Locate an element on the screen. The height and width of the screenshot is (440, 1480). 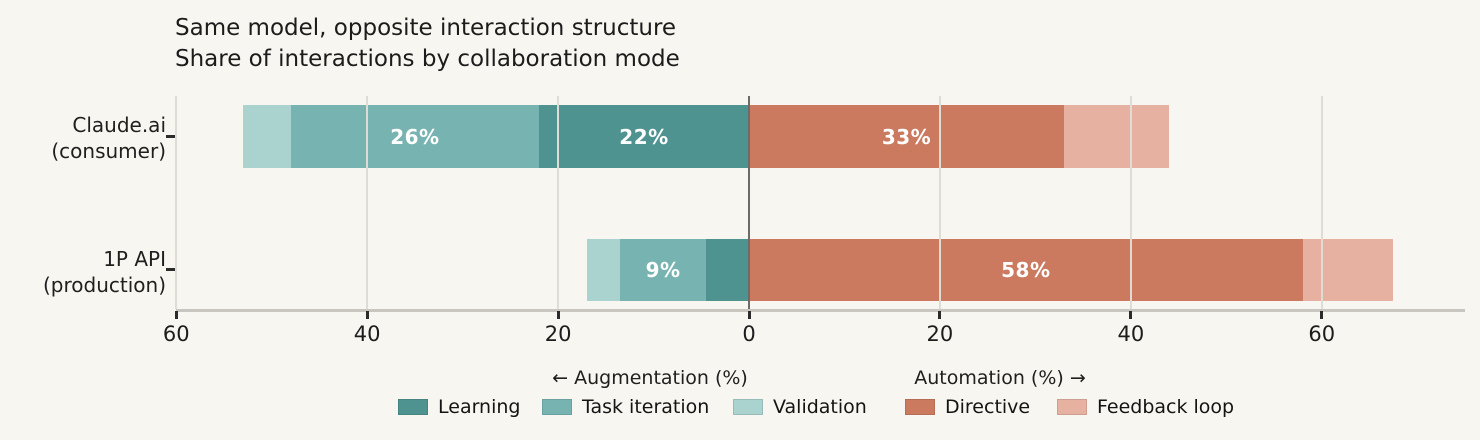
x-axis-line is located at coordinates (820, 310).